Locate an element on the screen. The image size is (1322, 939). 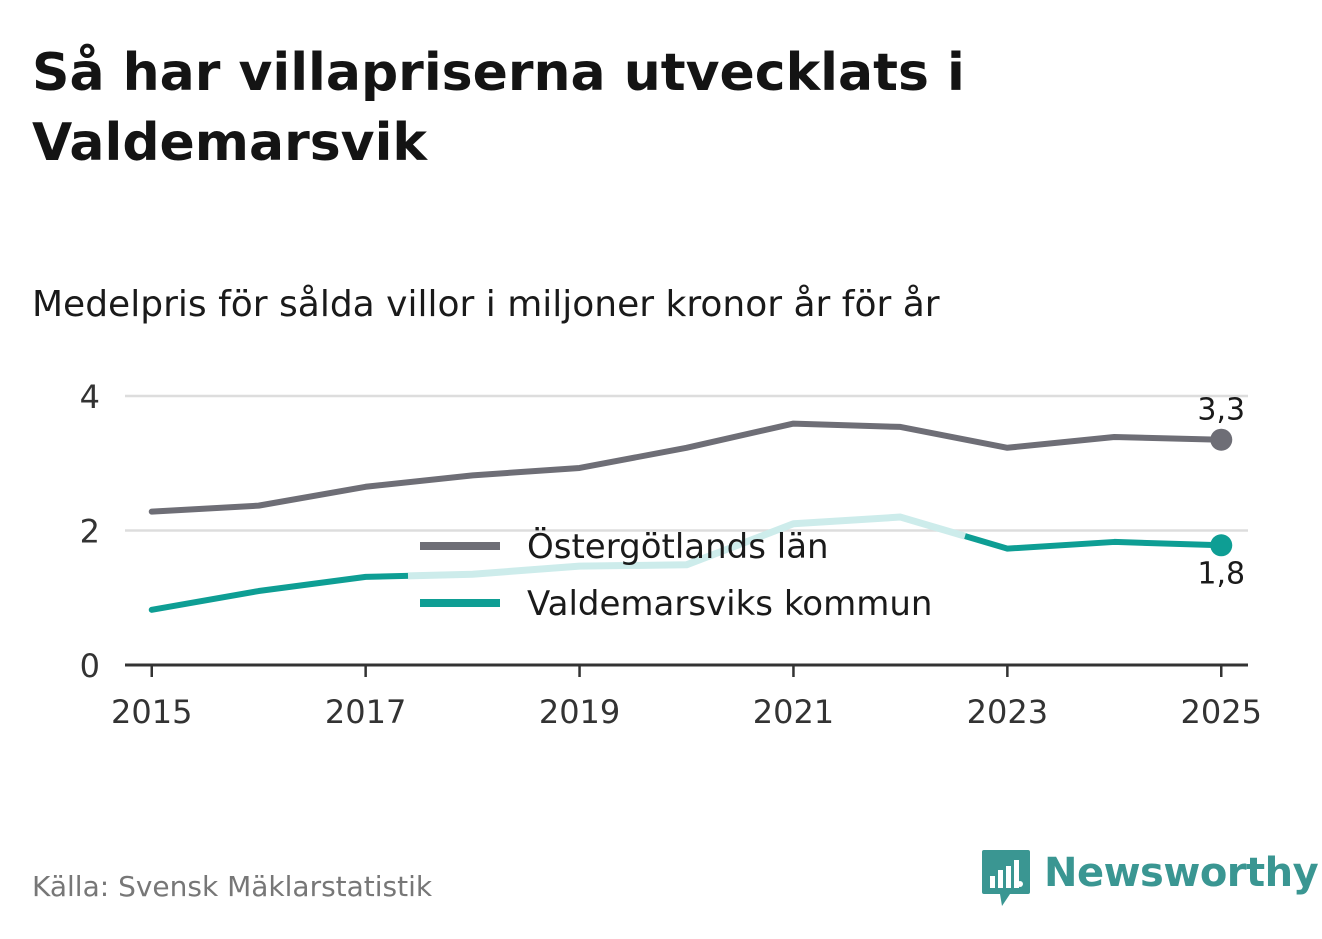
brand-logo: Newsworthy is located at coordinates (1149, 880).